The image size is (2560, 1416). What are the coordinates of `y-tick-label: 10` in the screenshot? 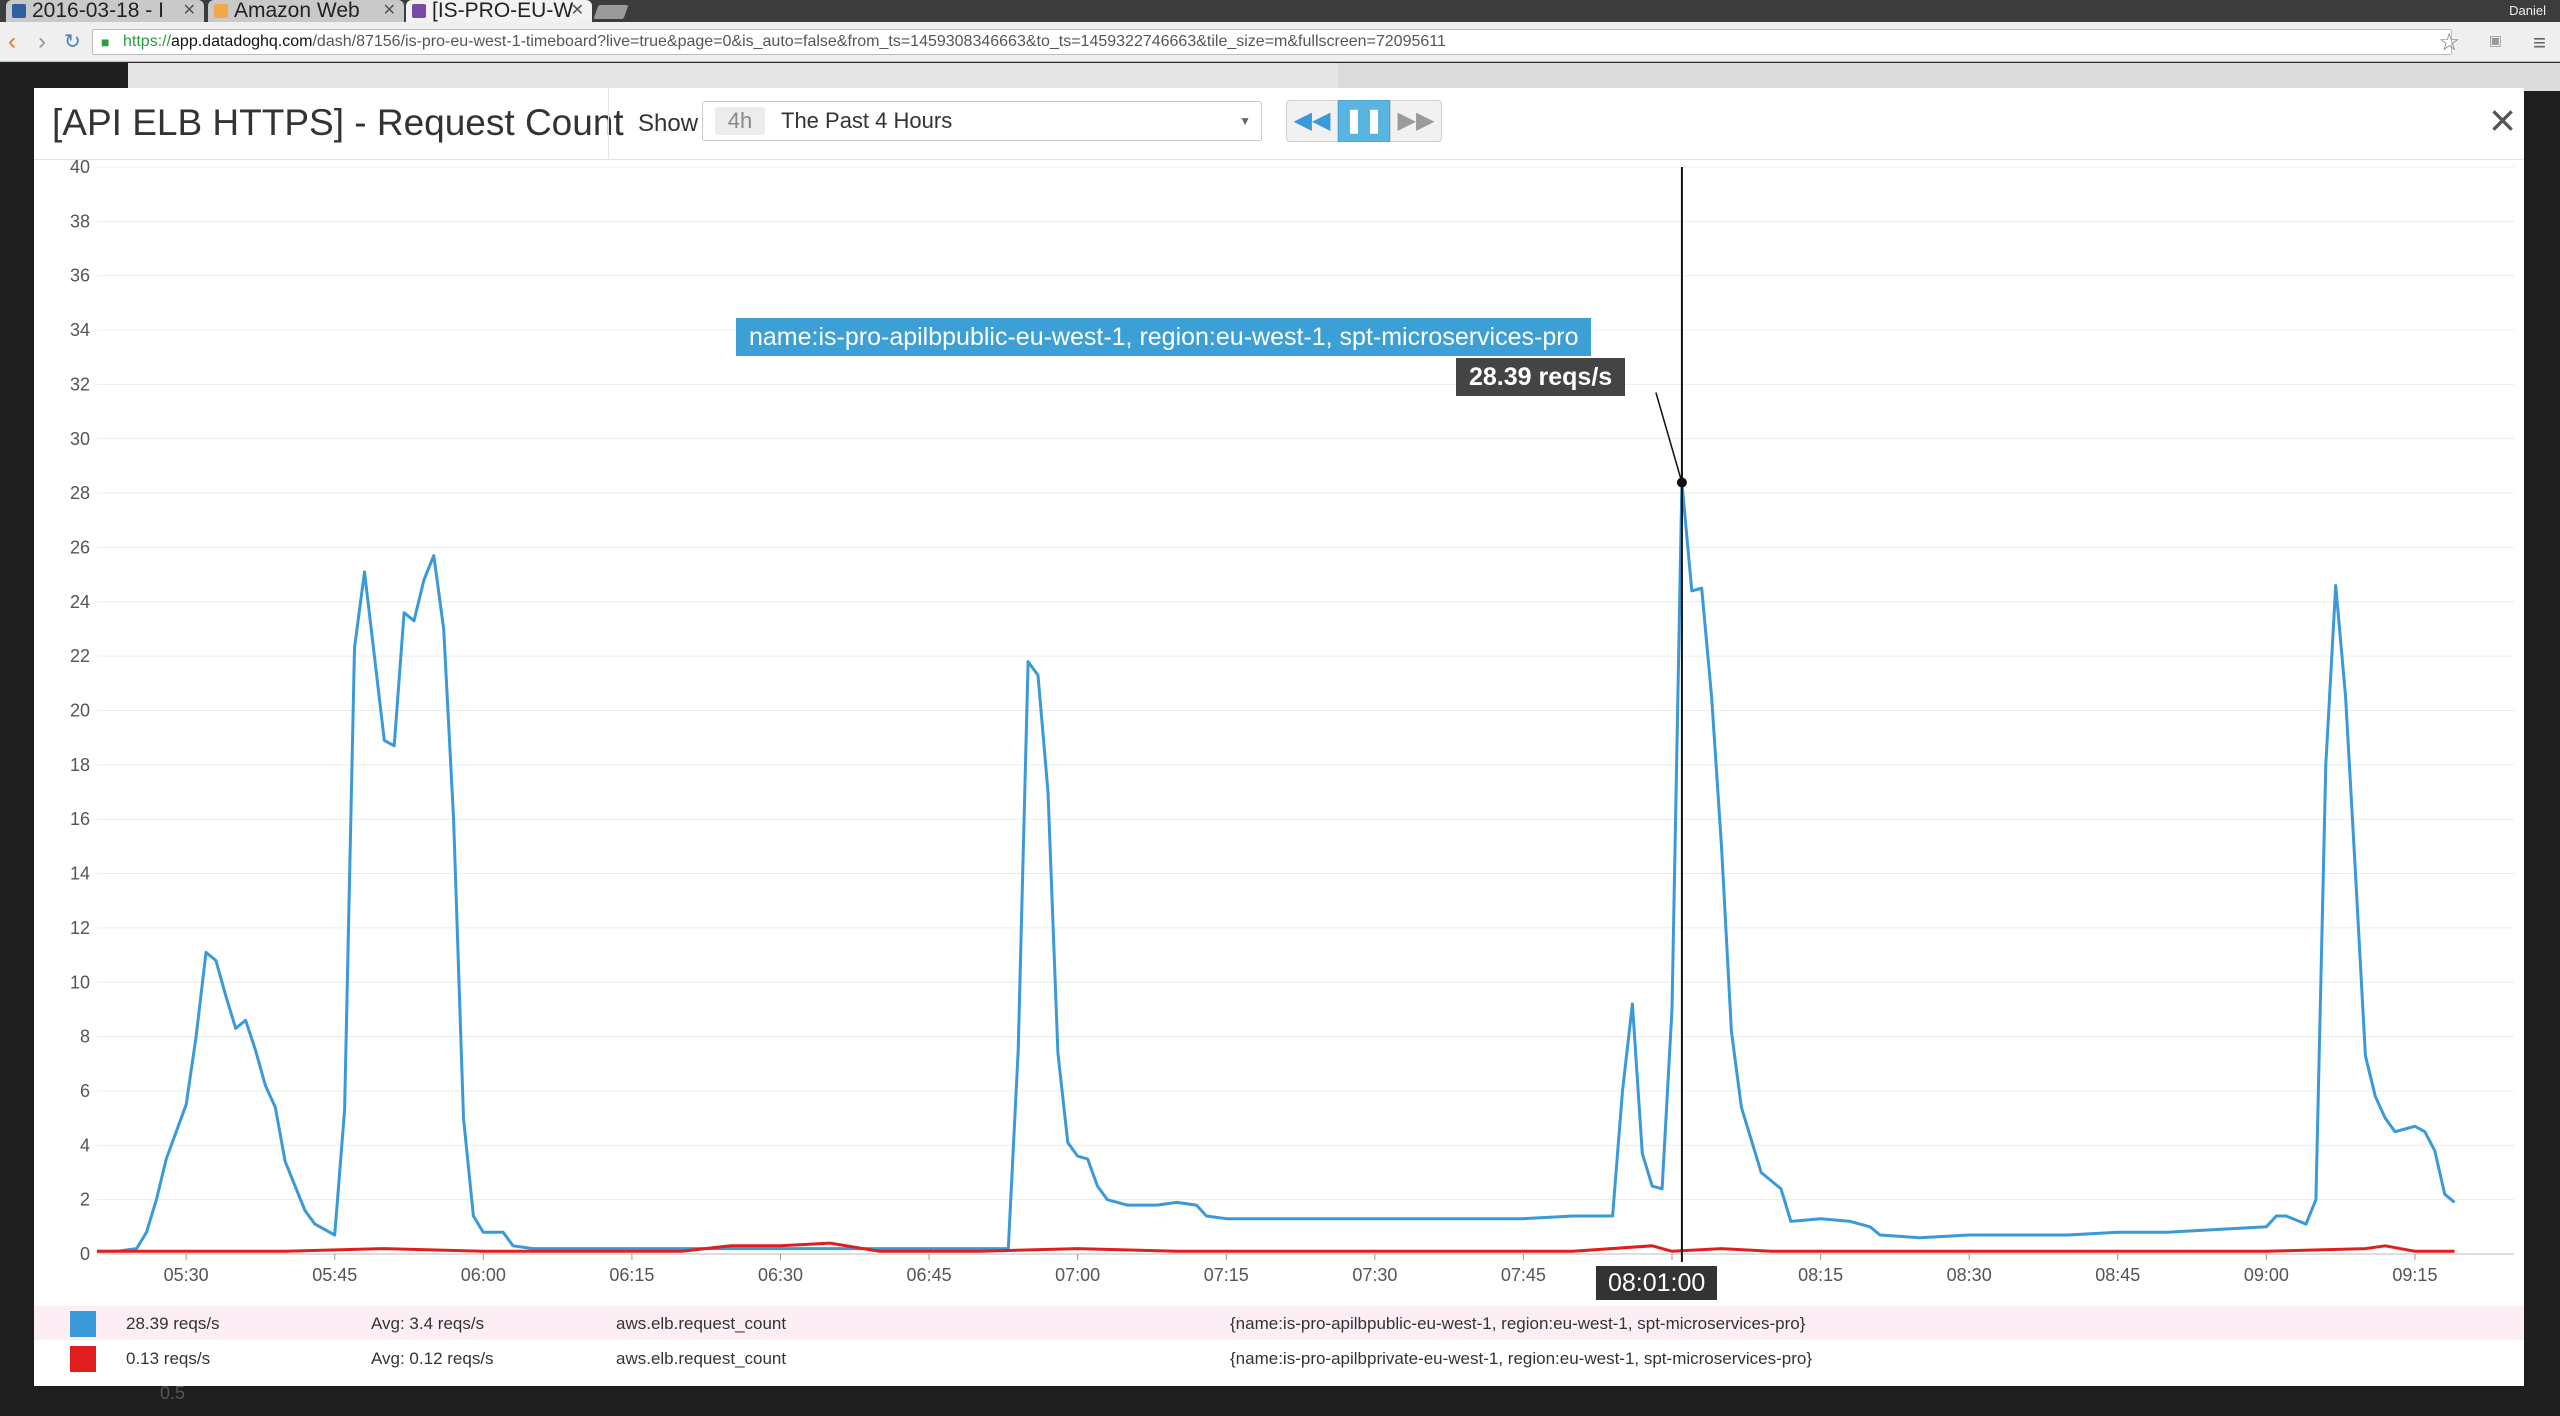 It's located at (80, 982).